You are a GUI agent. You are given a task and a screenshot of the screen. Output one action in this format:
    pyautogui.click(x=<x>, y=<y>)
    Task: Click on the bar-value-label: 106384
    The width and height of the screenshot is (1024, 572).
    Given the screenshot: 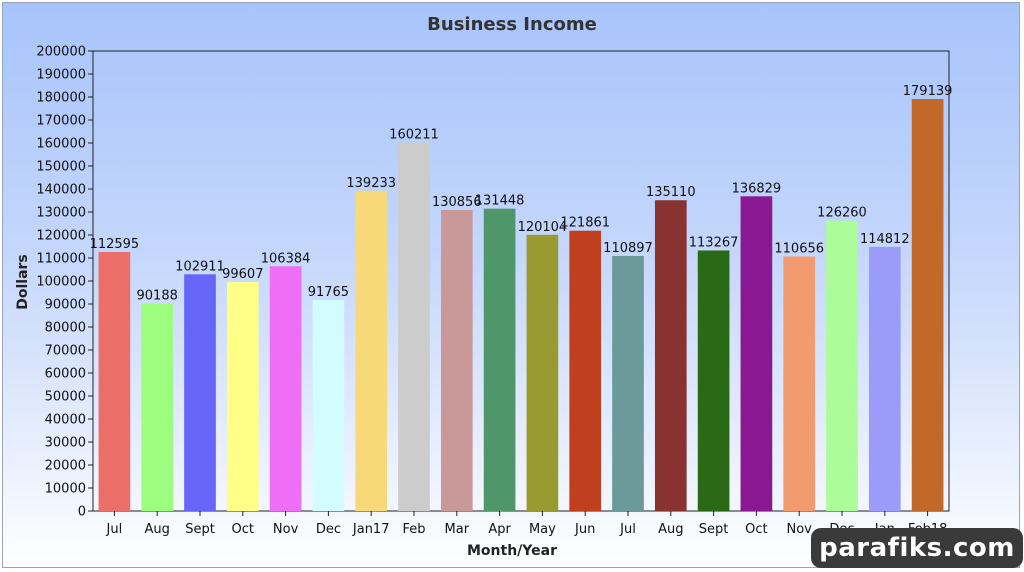 What is the action you would take?
    pyautogui.click(x=286, y=258)
    